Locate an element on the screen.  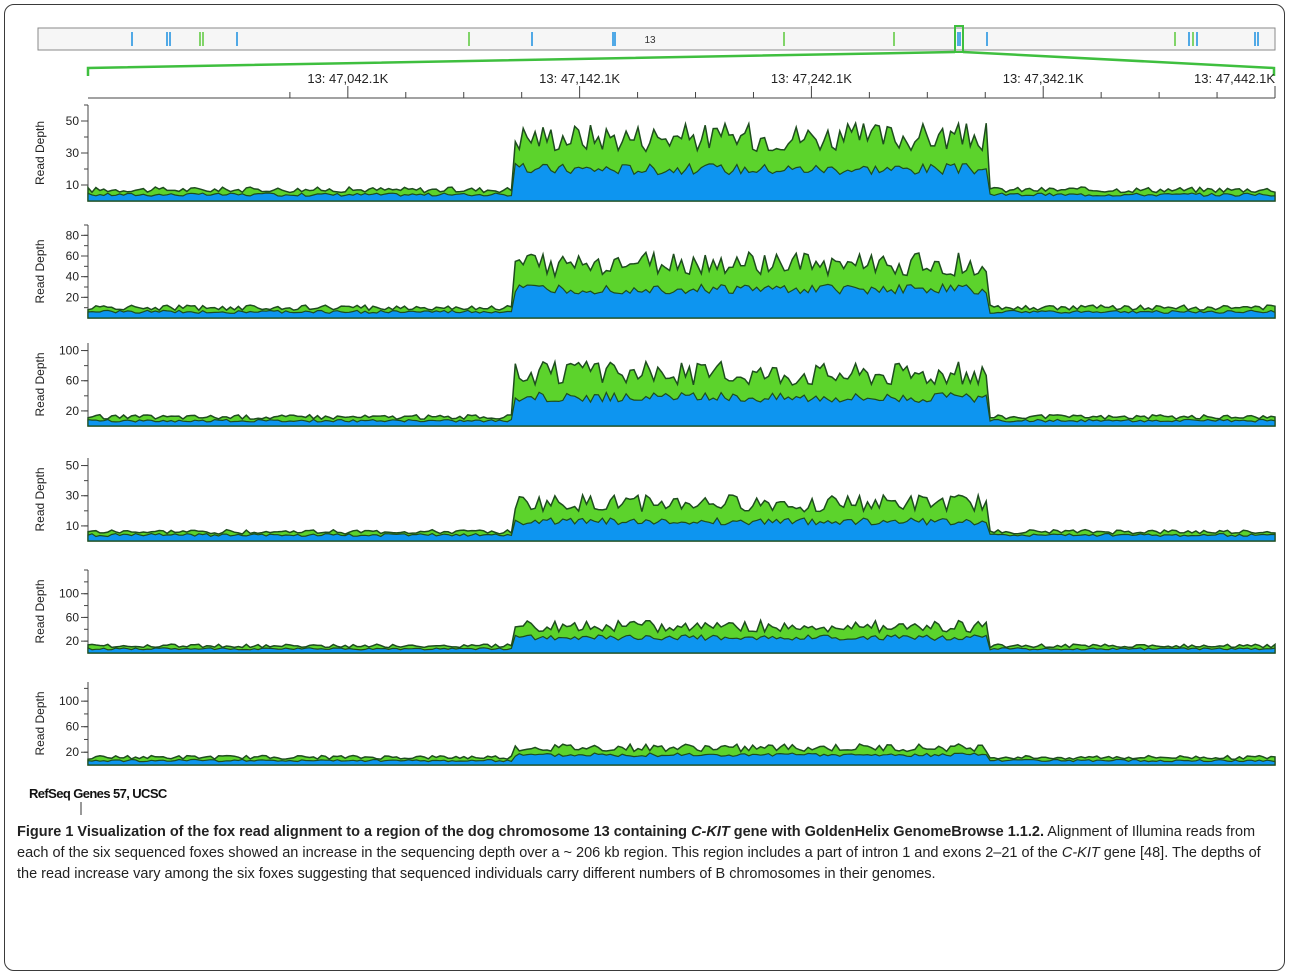
view-window-marker is located at coordinates (959, 39).